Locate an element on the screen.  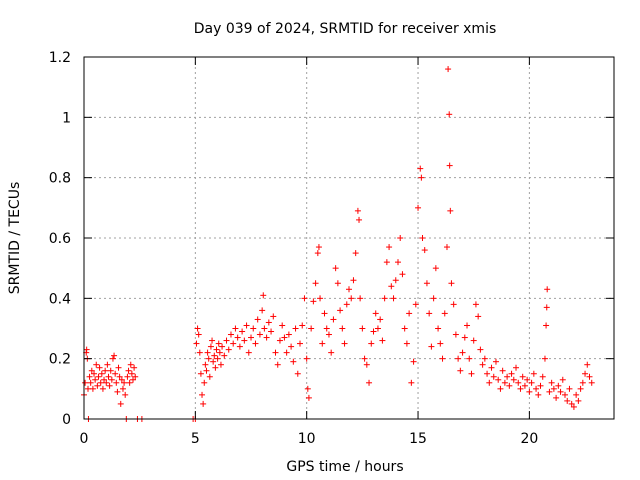
y-tick-labels: 0 0.2 0.4 0.6 0.8 1 1.2 is located at coordinates (60, 239).